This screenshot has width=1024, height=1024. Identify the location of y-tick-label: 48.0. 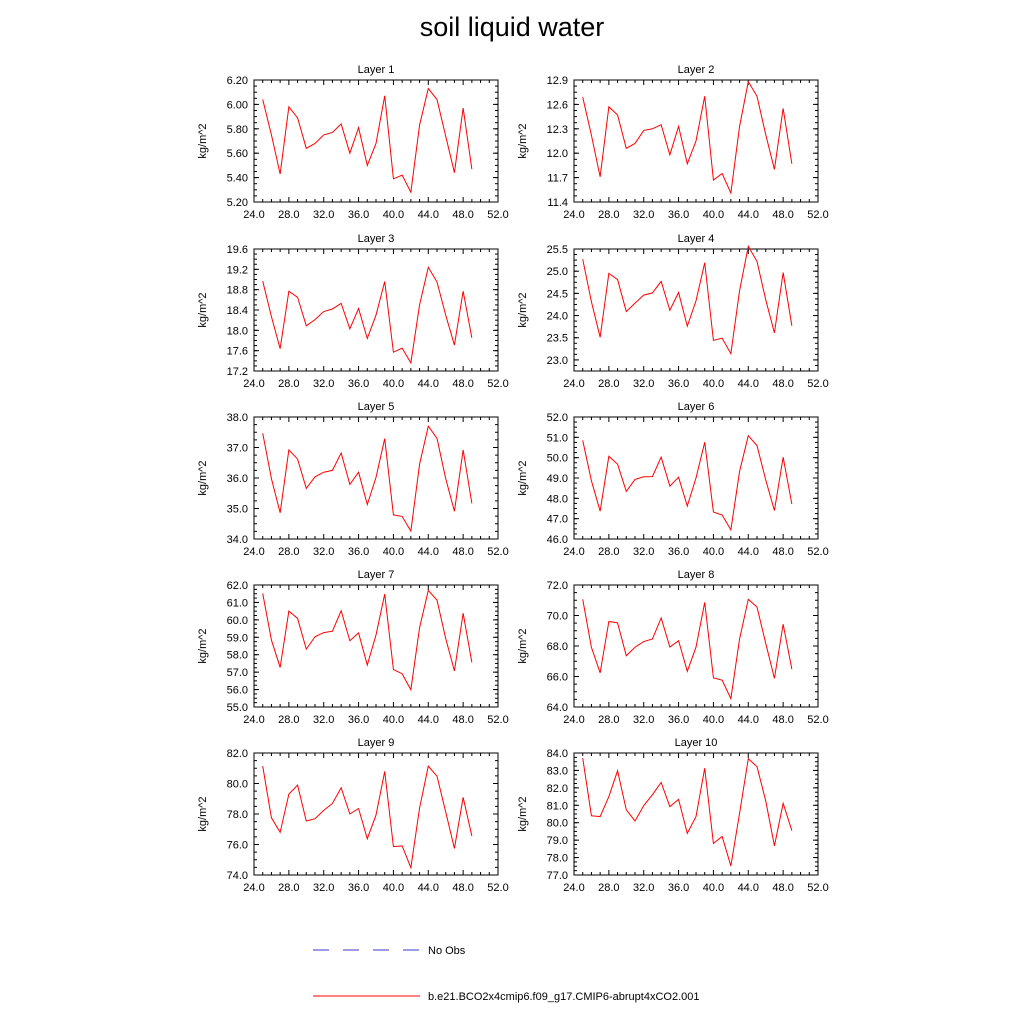
(557, 499).